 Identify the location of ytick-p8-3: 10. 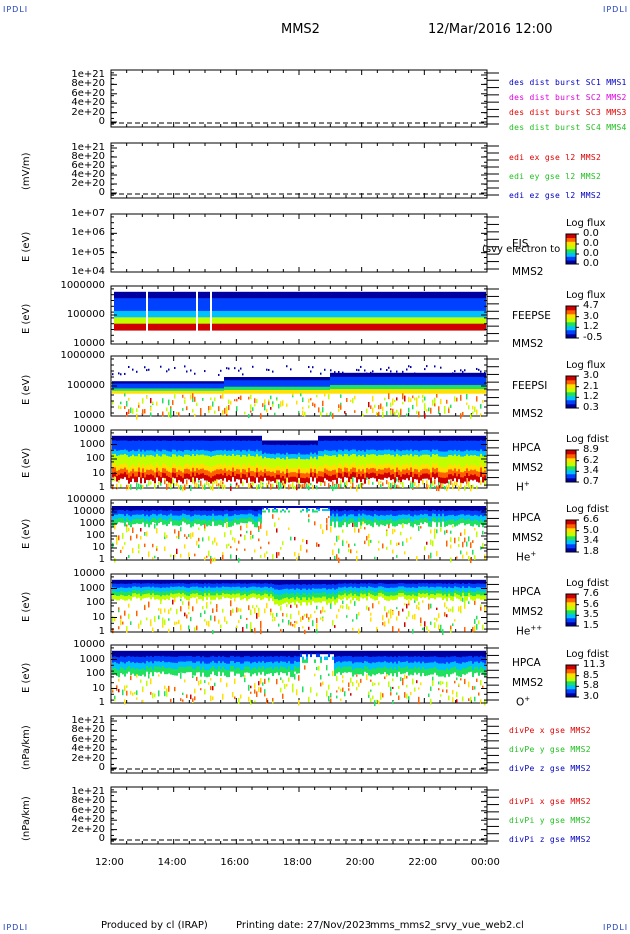
(98, 617).